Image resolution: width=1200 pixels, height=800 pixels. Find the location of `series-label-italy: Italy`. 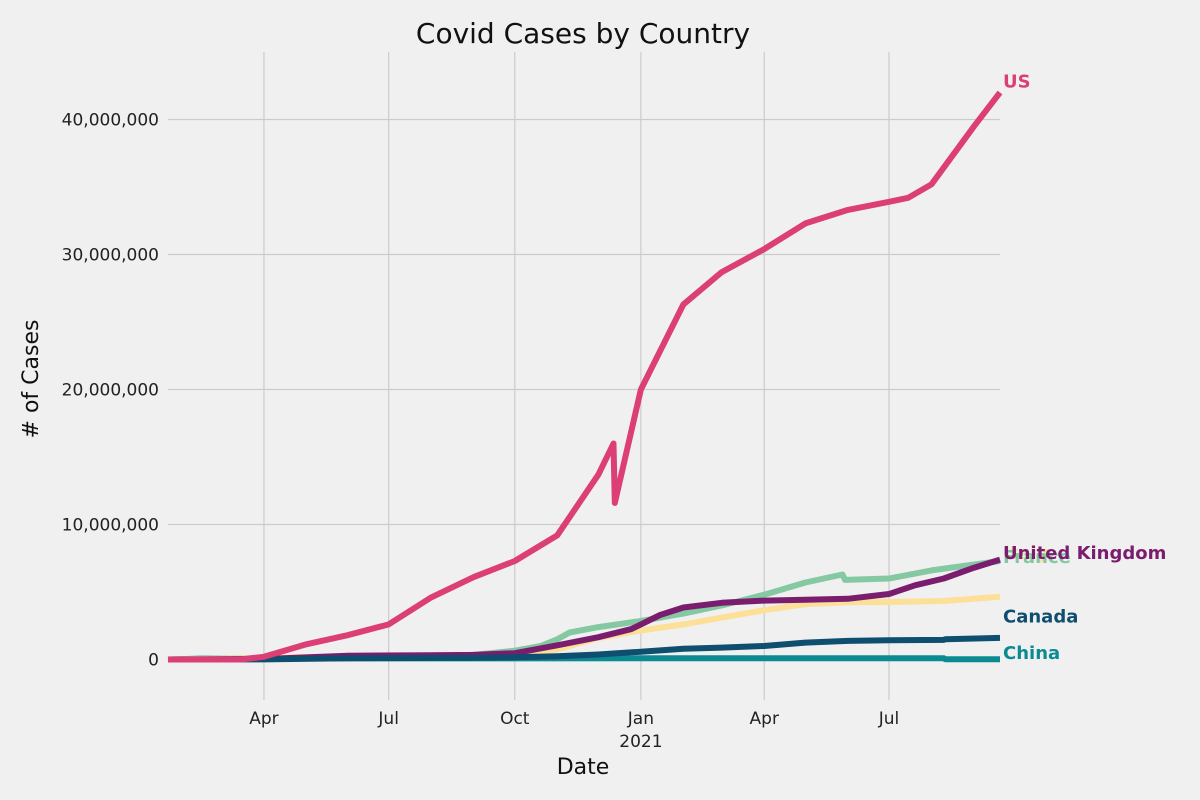

series-label-italy: Italy is located at coordinates (1026, 553).